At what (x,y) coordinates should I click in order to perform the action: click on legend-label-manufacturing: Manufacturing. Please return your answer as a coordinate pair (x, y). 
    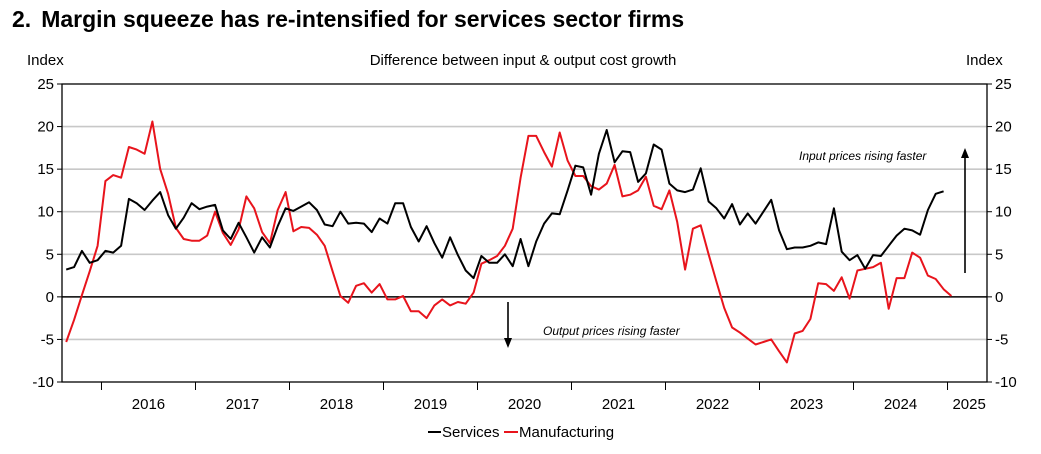
    Looking at the image, I should click on (566, 432).